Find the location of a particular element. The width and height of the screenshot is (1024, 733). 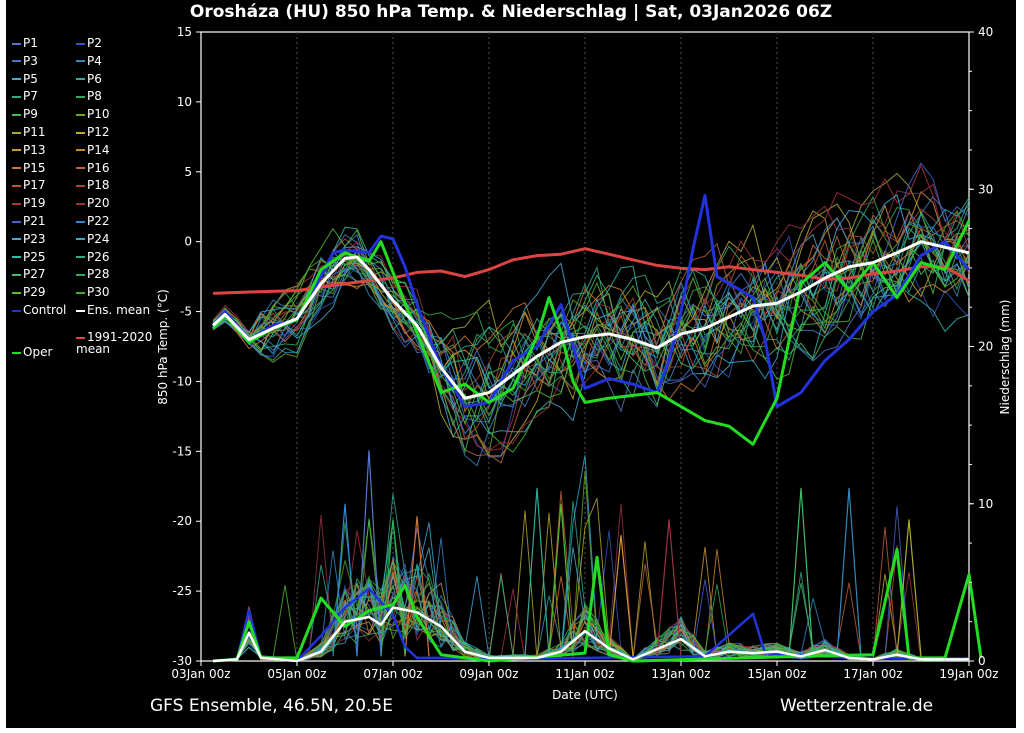

legend-item-p6: P6 is located at coordinates (89, 79).